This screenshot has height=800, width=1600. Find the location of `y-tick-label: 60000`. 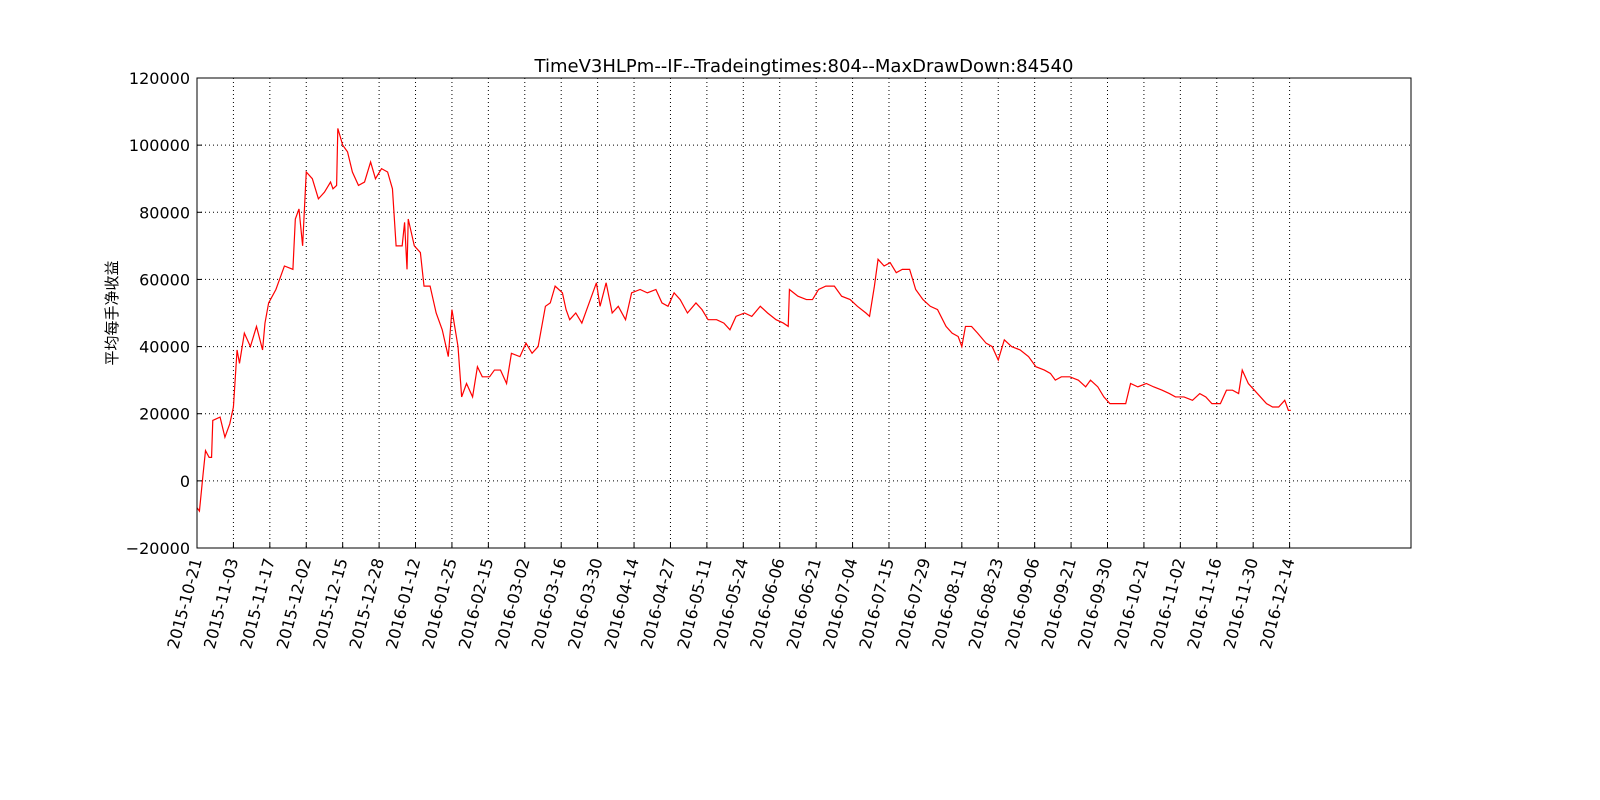

y-tick-label: 60000 is located at coordinates (164, 279).